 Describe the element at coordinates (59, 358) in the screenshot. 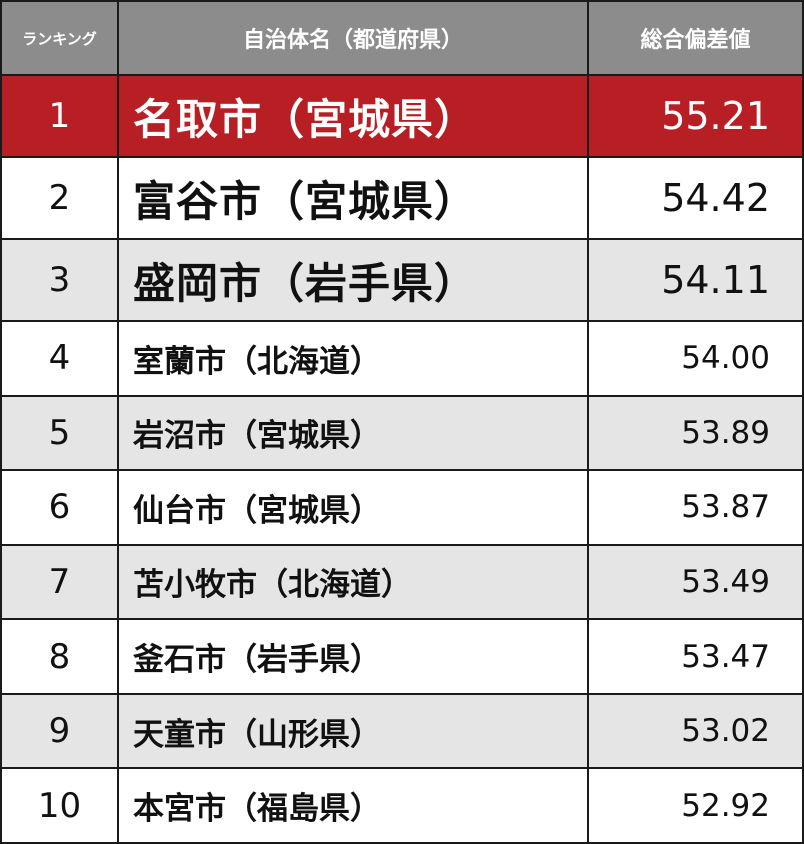

I see `rank-cell: 4` at that location.